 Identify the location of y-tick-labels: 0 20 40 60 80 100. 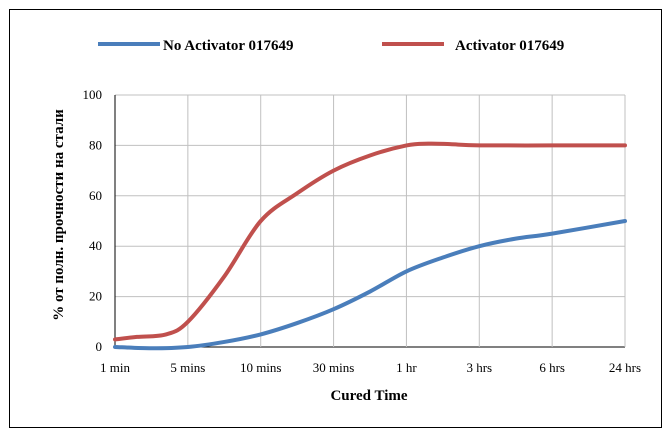
(93, 220).